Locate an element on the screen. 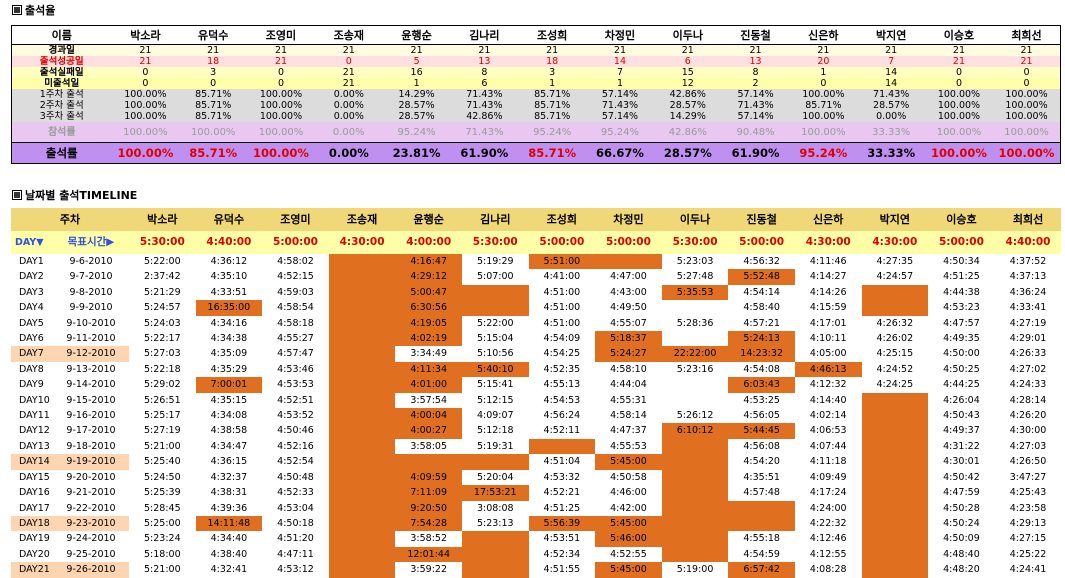 The height and width of the screenshot is (578, 1065). goal-time-cell: 4:30:00 is located at coordinates (895, 242).